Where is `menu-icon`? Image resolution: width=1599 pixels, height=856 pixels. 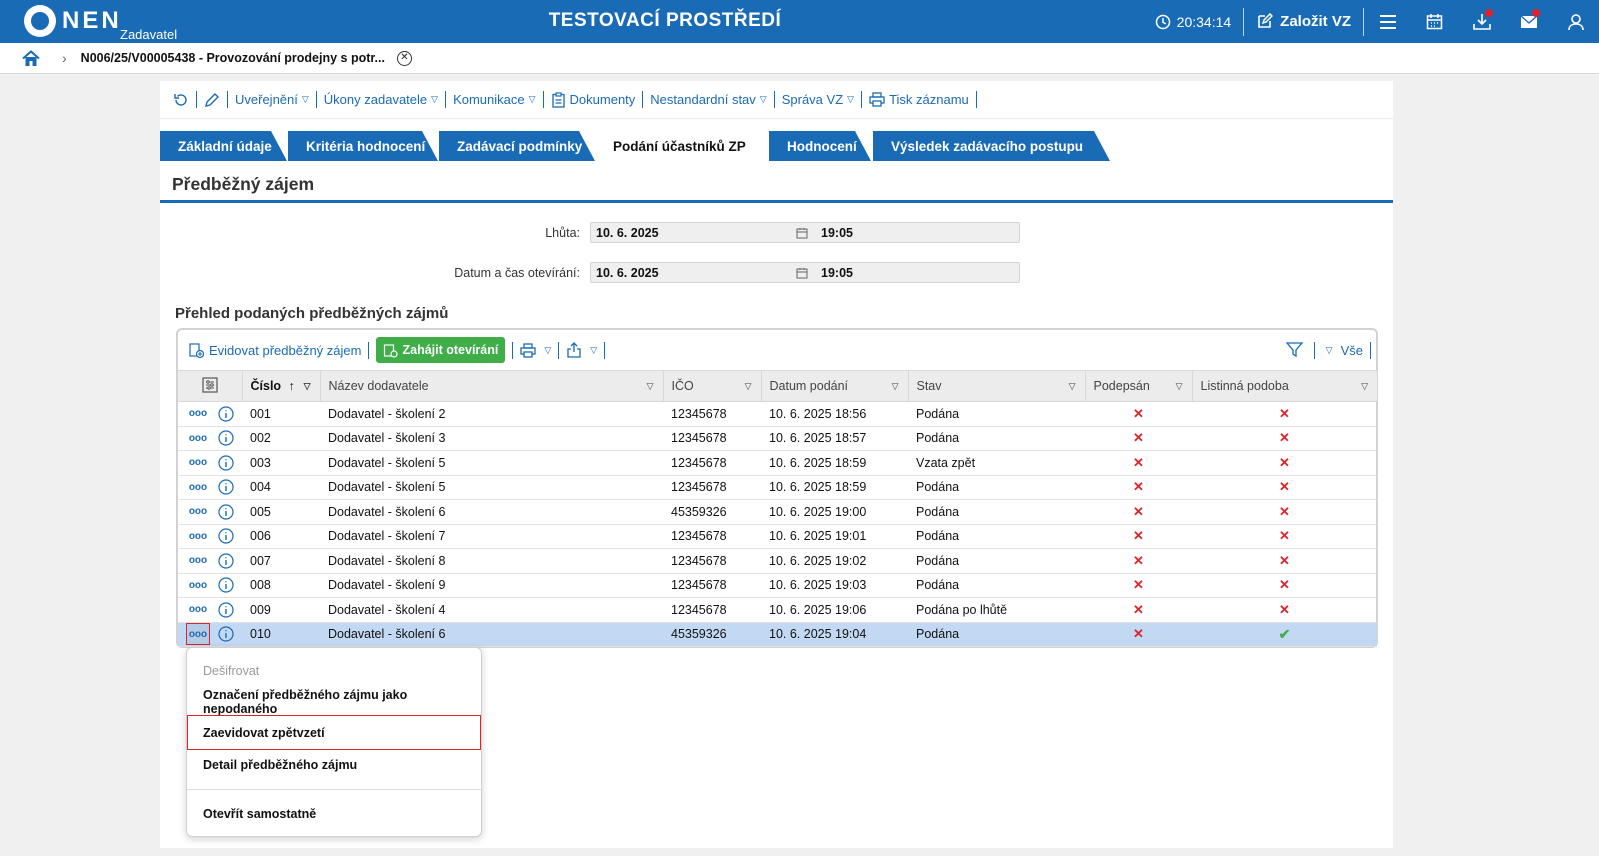
menu-icon is located at coordinates (1387, 21).